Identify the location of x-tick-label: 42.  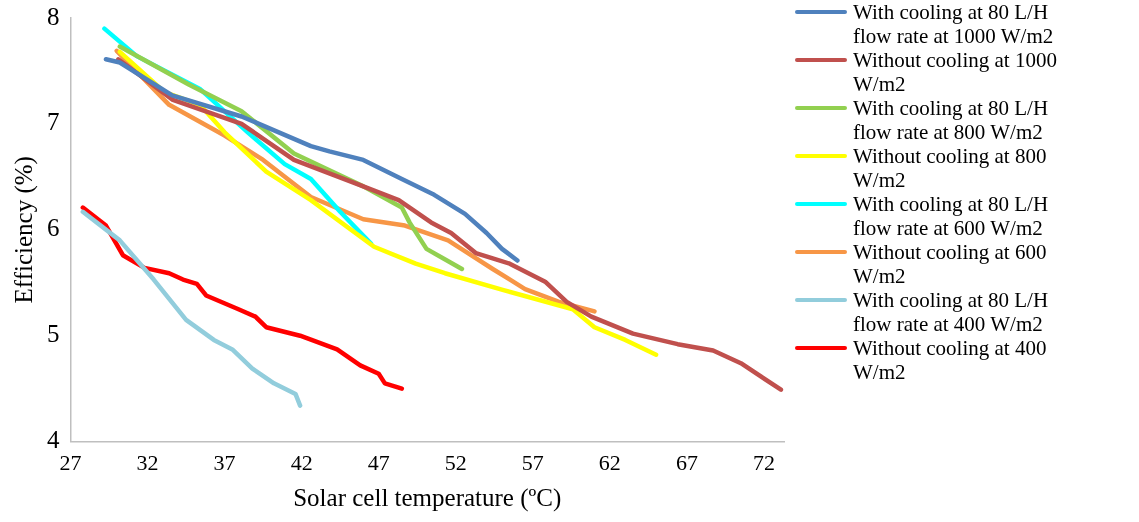
(301, 462).